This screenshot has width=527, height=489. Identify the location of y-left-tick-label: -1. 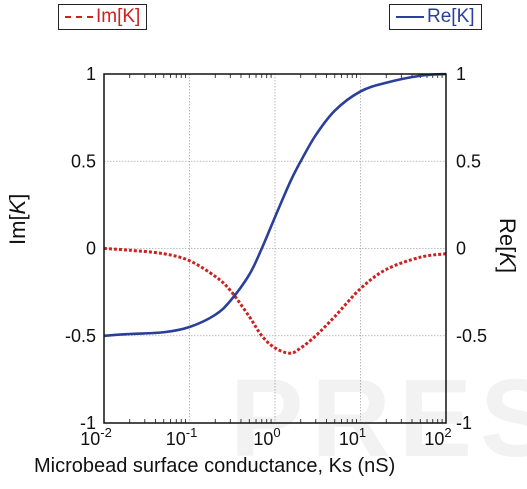
(88, 423).